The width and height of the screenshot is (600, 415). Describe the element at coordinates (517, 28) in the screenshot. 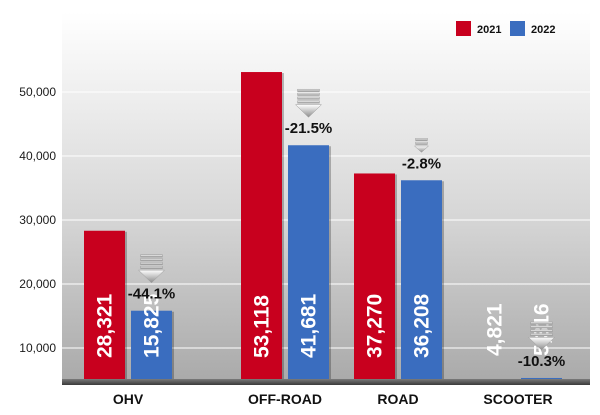

I see `legend-swatch-2022` at that location.